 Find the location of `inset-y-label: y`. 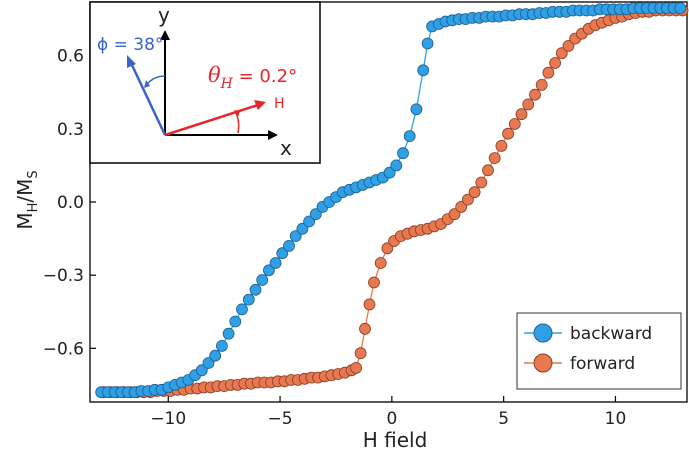

inset-y-label: y is located at coordinates (164, 15).